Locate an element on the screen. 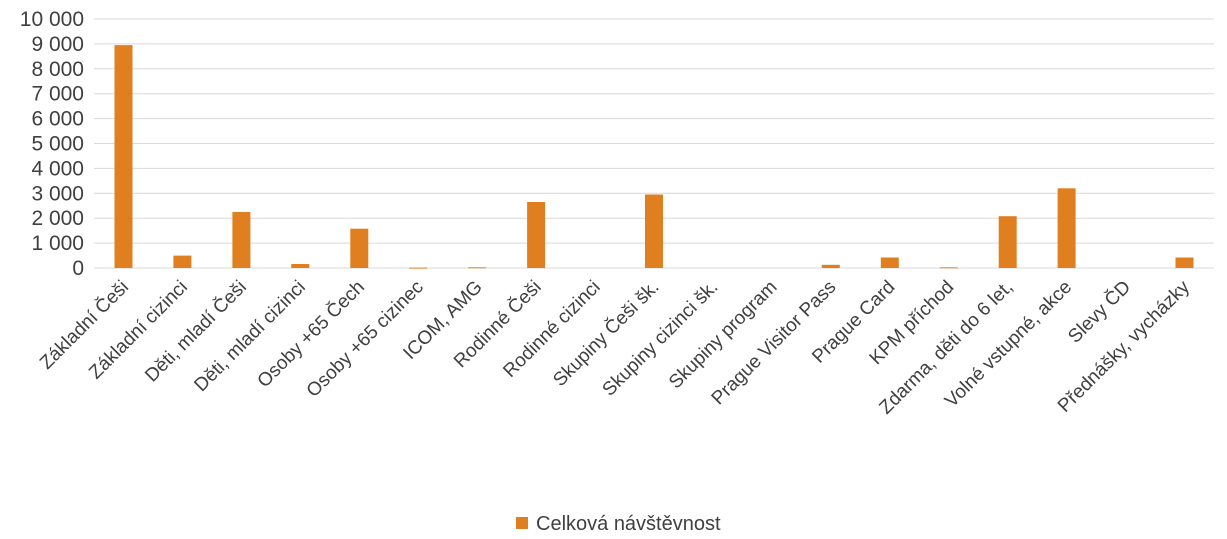  legend-label: Celková návštěvnost is located at coordinates (628, 524).